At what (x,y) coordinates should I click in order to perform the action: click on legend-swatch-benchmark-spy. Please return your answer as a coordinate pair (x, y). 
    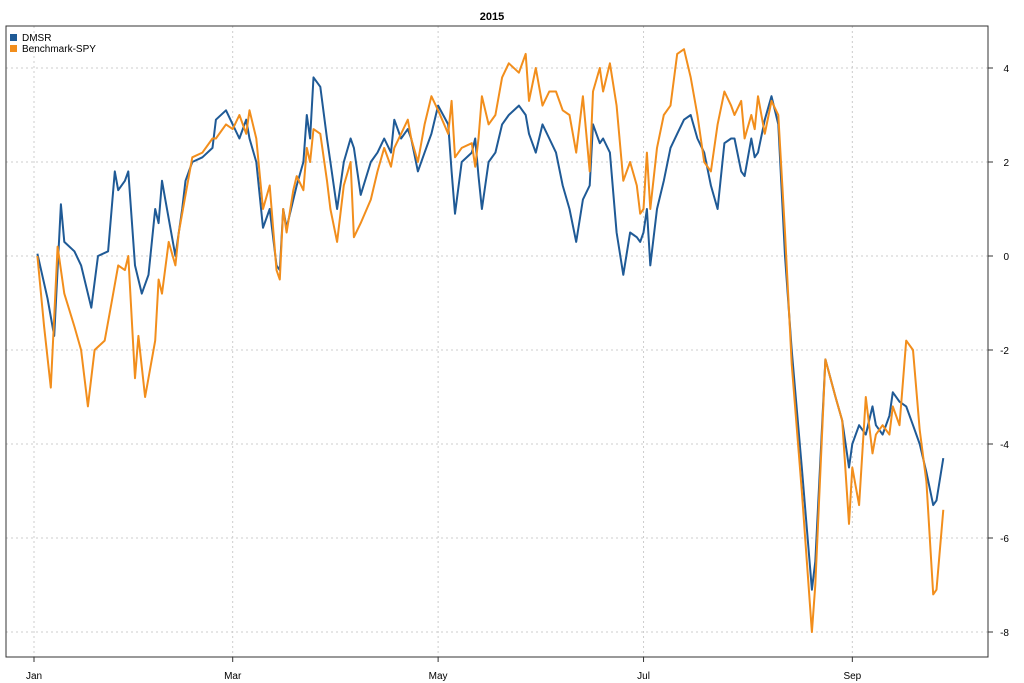
    Looking at the image, I should click on (13, 48).